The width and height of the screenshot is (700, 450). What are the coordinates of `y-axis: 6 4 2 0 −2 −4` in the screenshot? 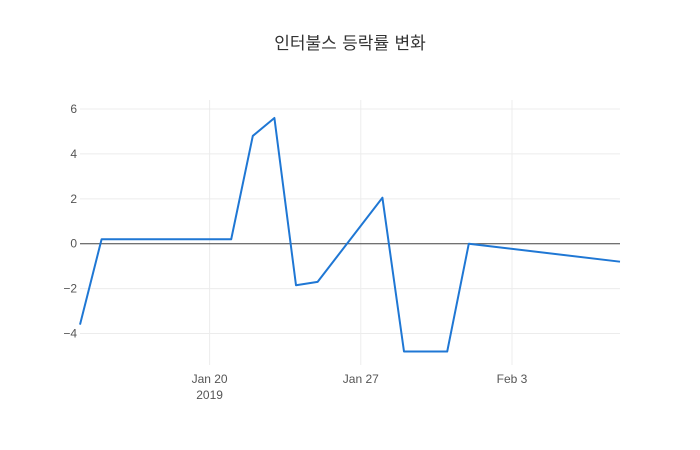 It's located at (70, 221).